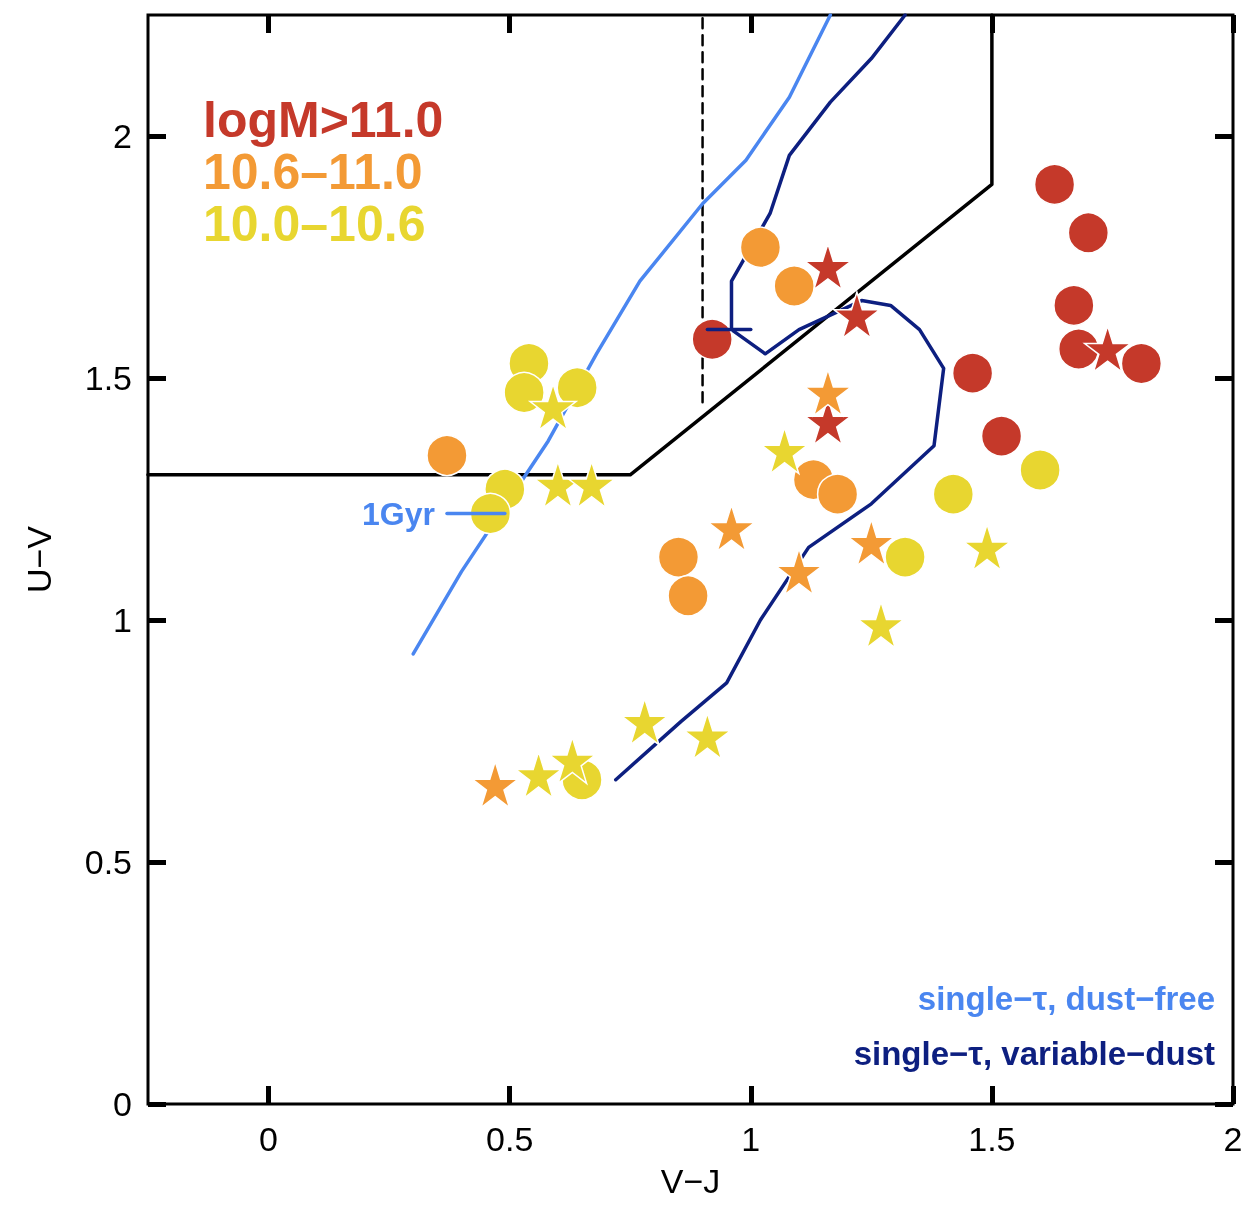 The width and height of the screenshot is (1253, 1205). I want to click on annotation: single−τ, variable−dust, so click(1034, 1053).